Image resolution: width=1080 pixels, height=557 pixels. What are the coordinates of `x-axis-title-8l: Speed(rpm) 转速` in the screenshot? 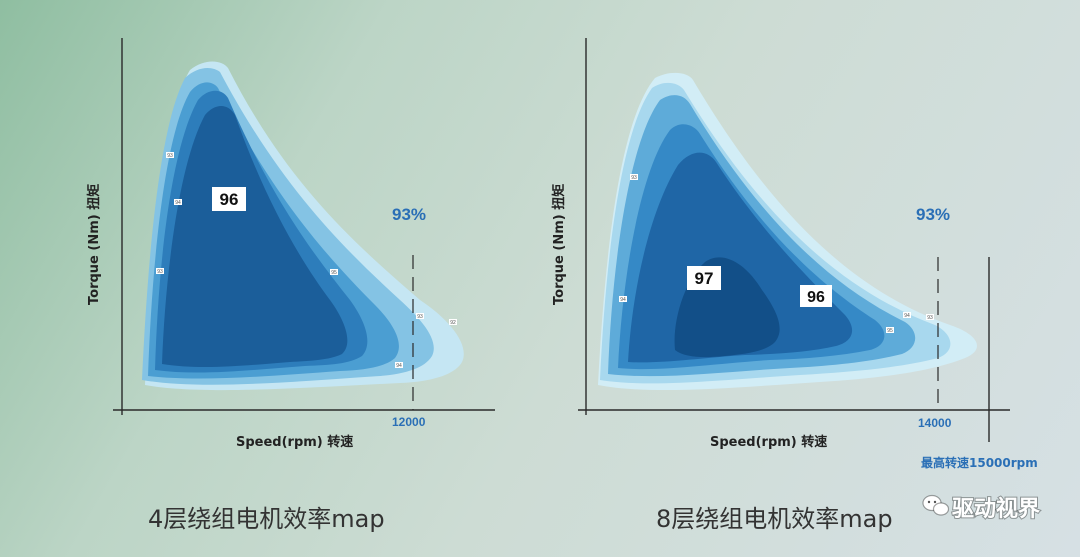 It's located at (768, 442).